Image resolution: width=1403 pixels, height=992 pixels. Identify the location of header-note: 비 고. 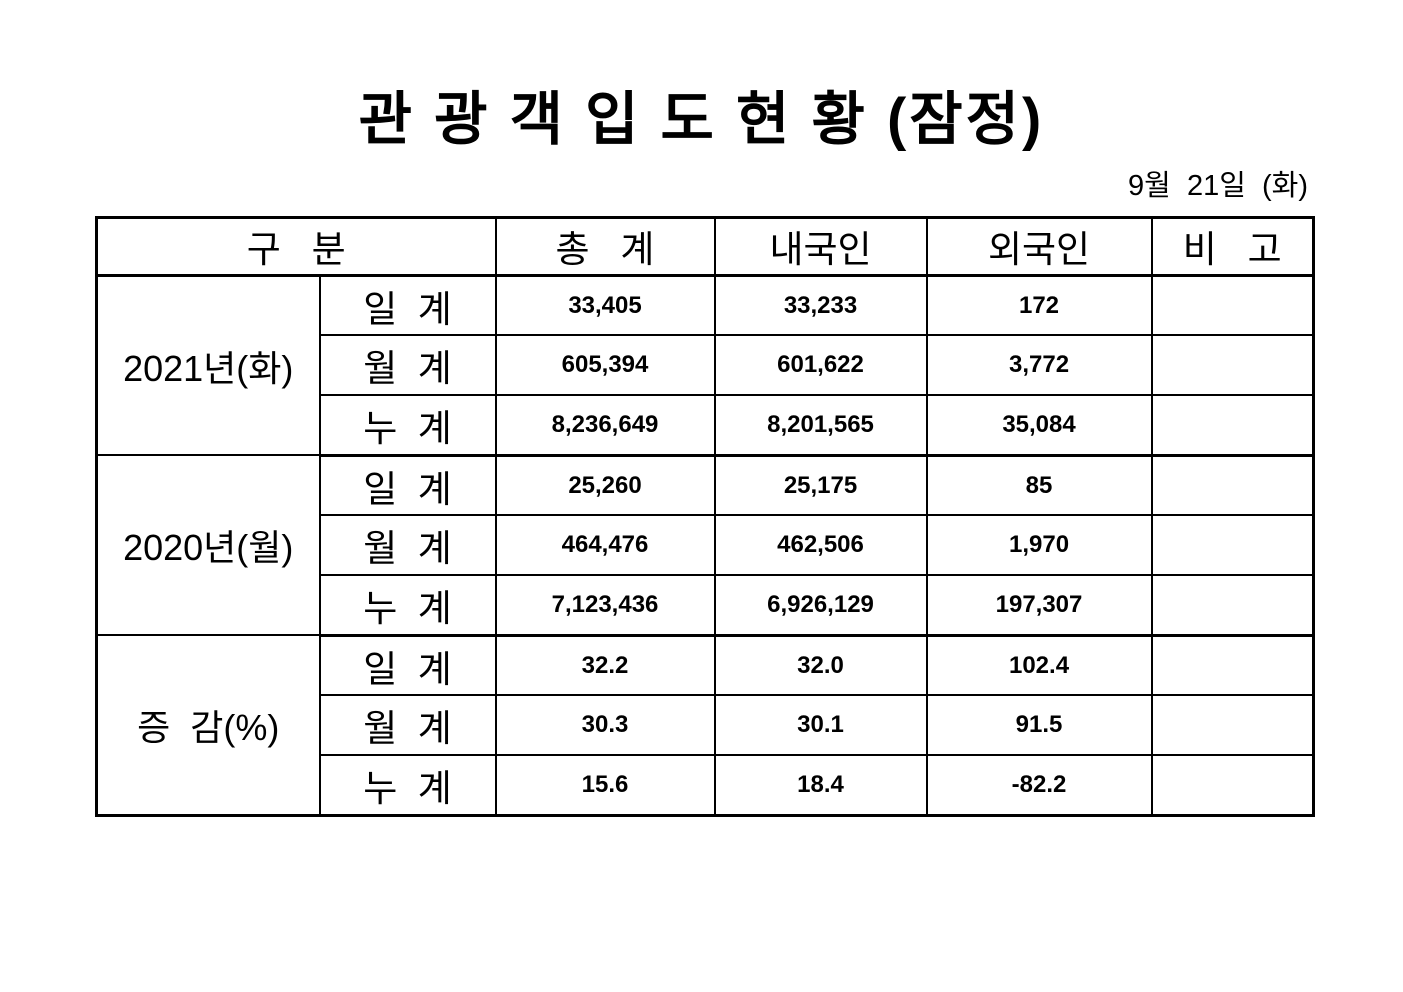
(1232, 246).